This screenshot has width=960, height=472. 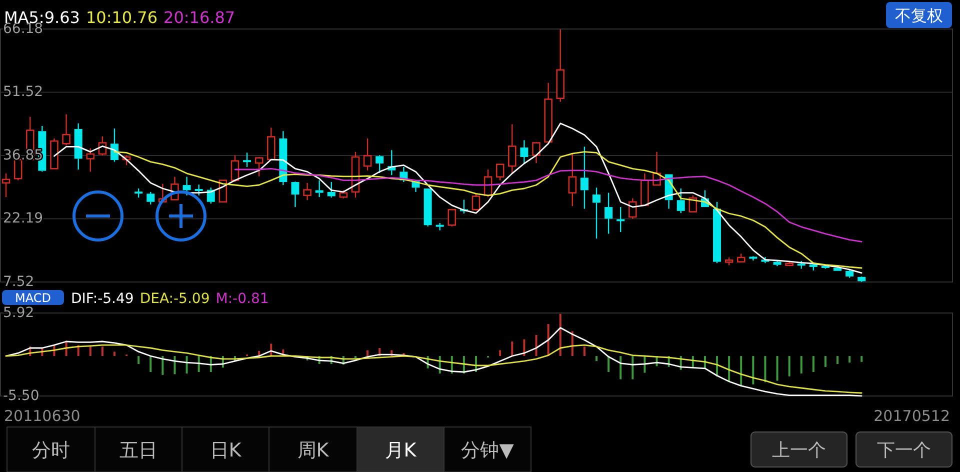 What do you see at coordinates (33, 298) in the screenshot?
I see `chart-title: MACD` at bounding box center [33, 298].